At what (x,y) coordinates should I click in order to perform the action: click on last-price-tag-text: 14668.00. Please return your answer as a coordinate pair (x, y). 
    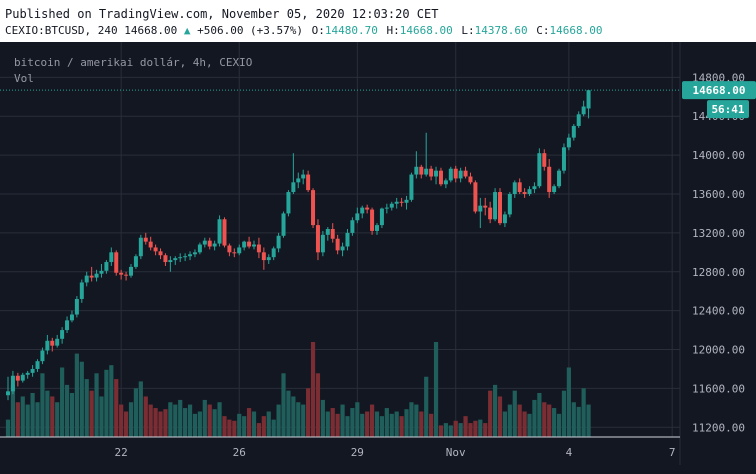
    Looking at the image, I should click on (719, 90).